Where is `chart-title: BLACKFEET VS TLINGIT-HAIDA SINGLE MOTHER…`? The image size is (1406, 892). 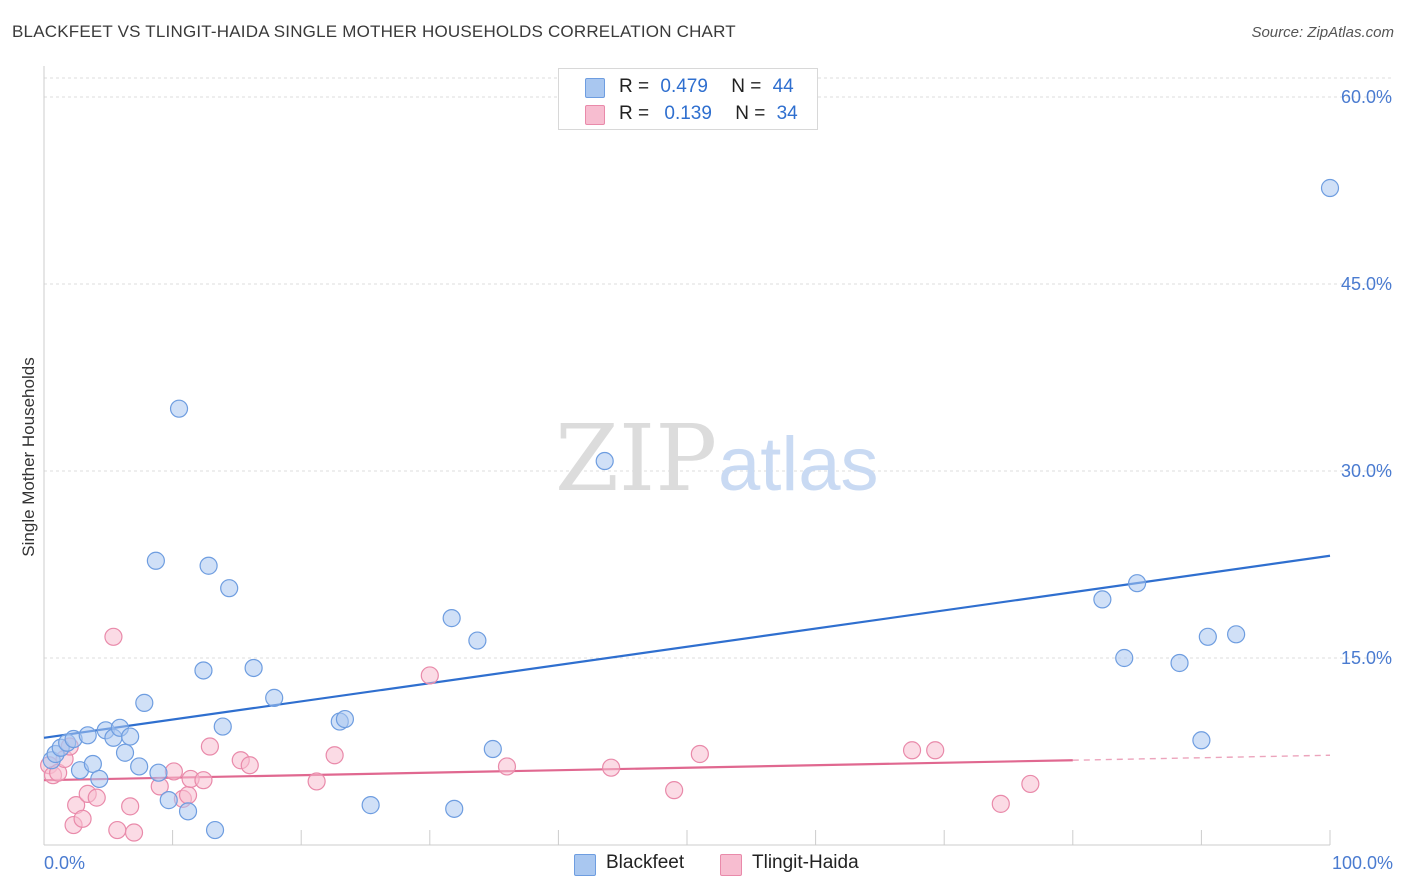 chart-title: BLACKFEET VS TLINGIT-HAIDA SINGLE MOTHER… is located at coordinates (374, 31).